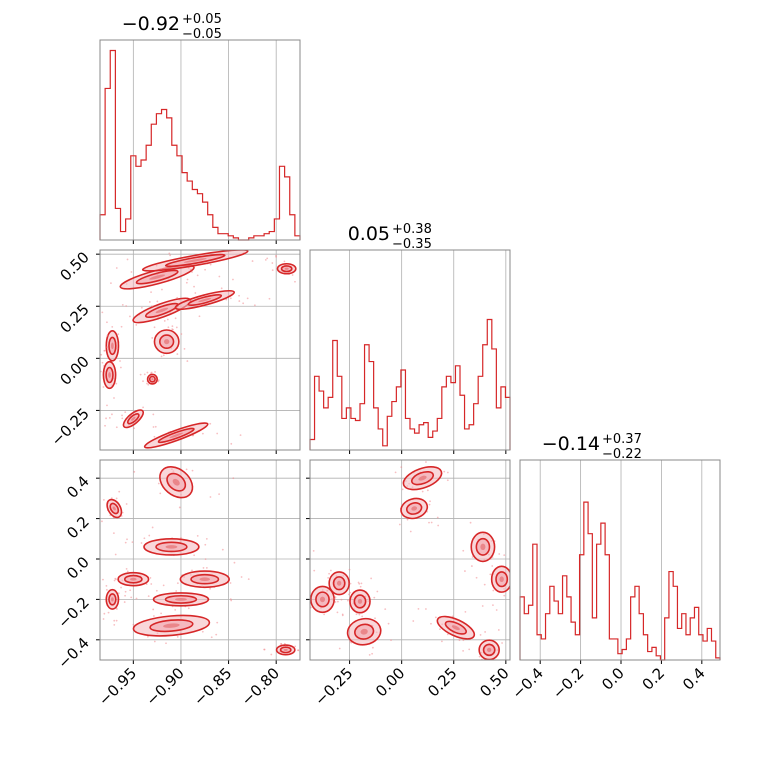 Image resolution: width=760 pixels, height=760 pixels. I want to click on x-tick-label: 0.4, so click(694, 679).